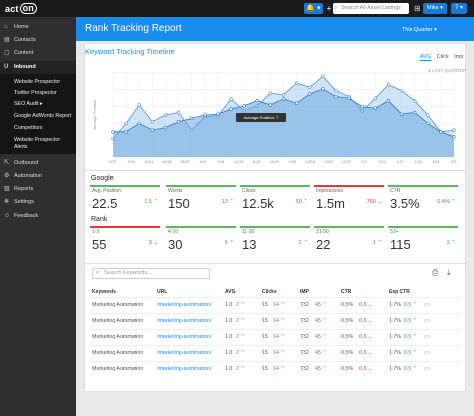  Describe the element at coordinates (275, 29) in the screenshot. I see `page-header: Rank Tracking Report This Quarter ▾` at that location.